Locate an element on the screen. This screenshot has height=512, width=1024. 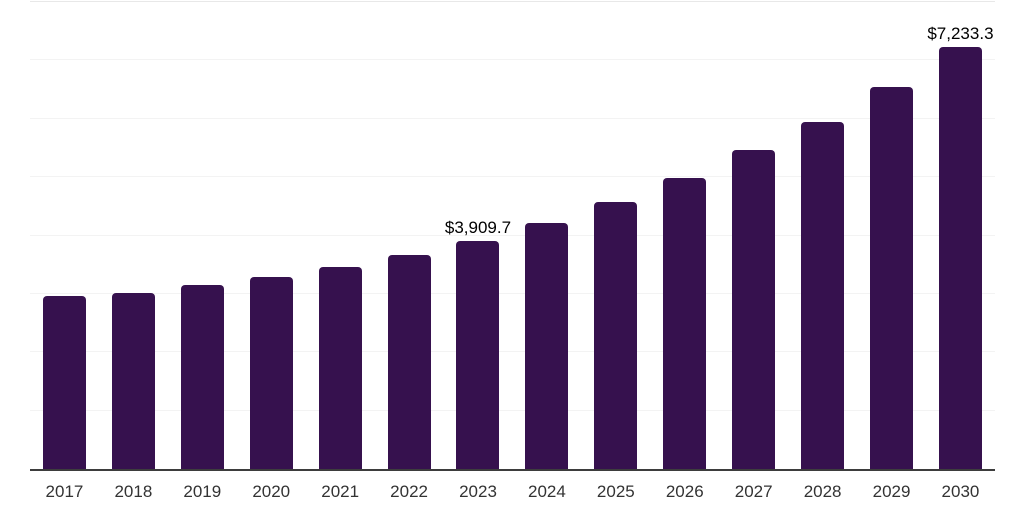
bar-2030 is located at coordinates (960, 257).